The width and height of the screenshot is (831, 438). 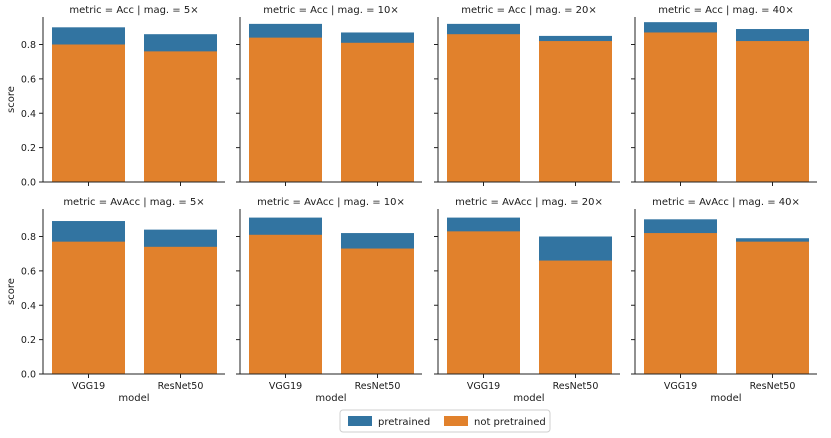 What do you see at coordinates (404, 422) in the screenshot?
I see `legend-label-pretrained: pretrained` at bounding box center [404, 422].